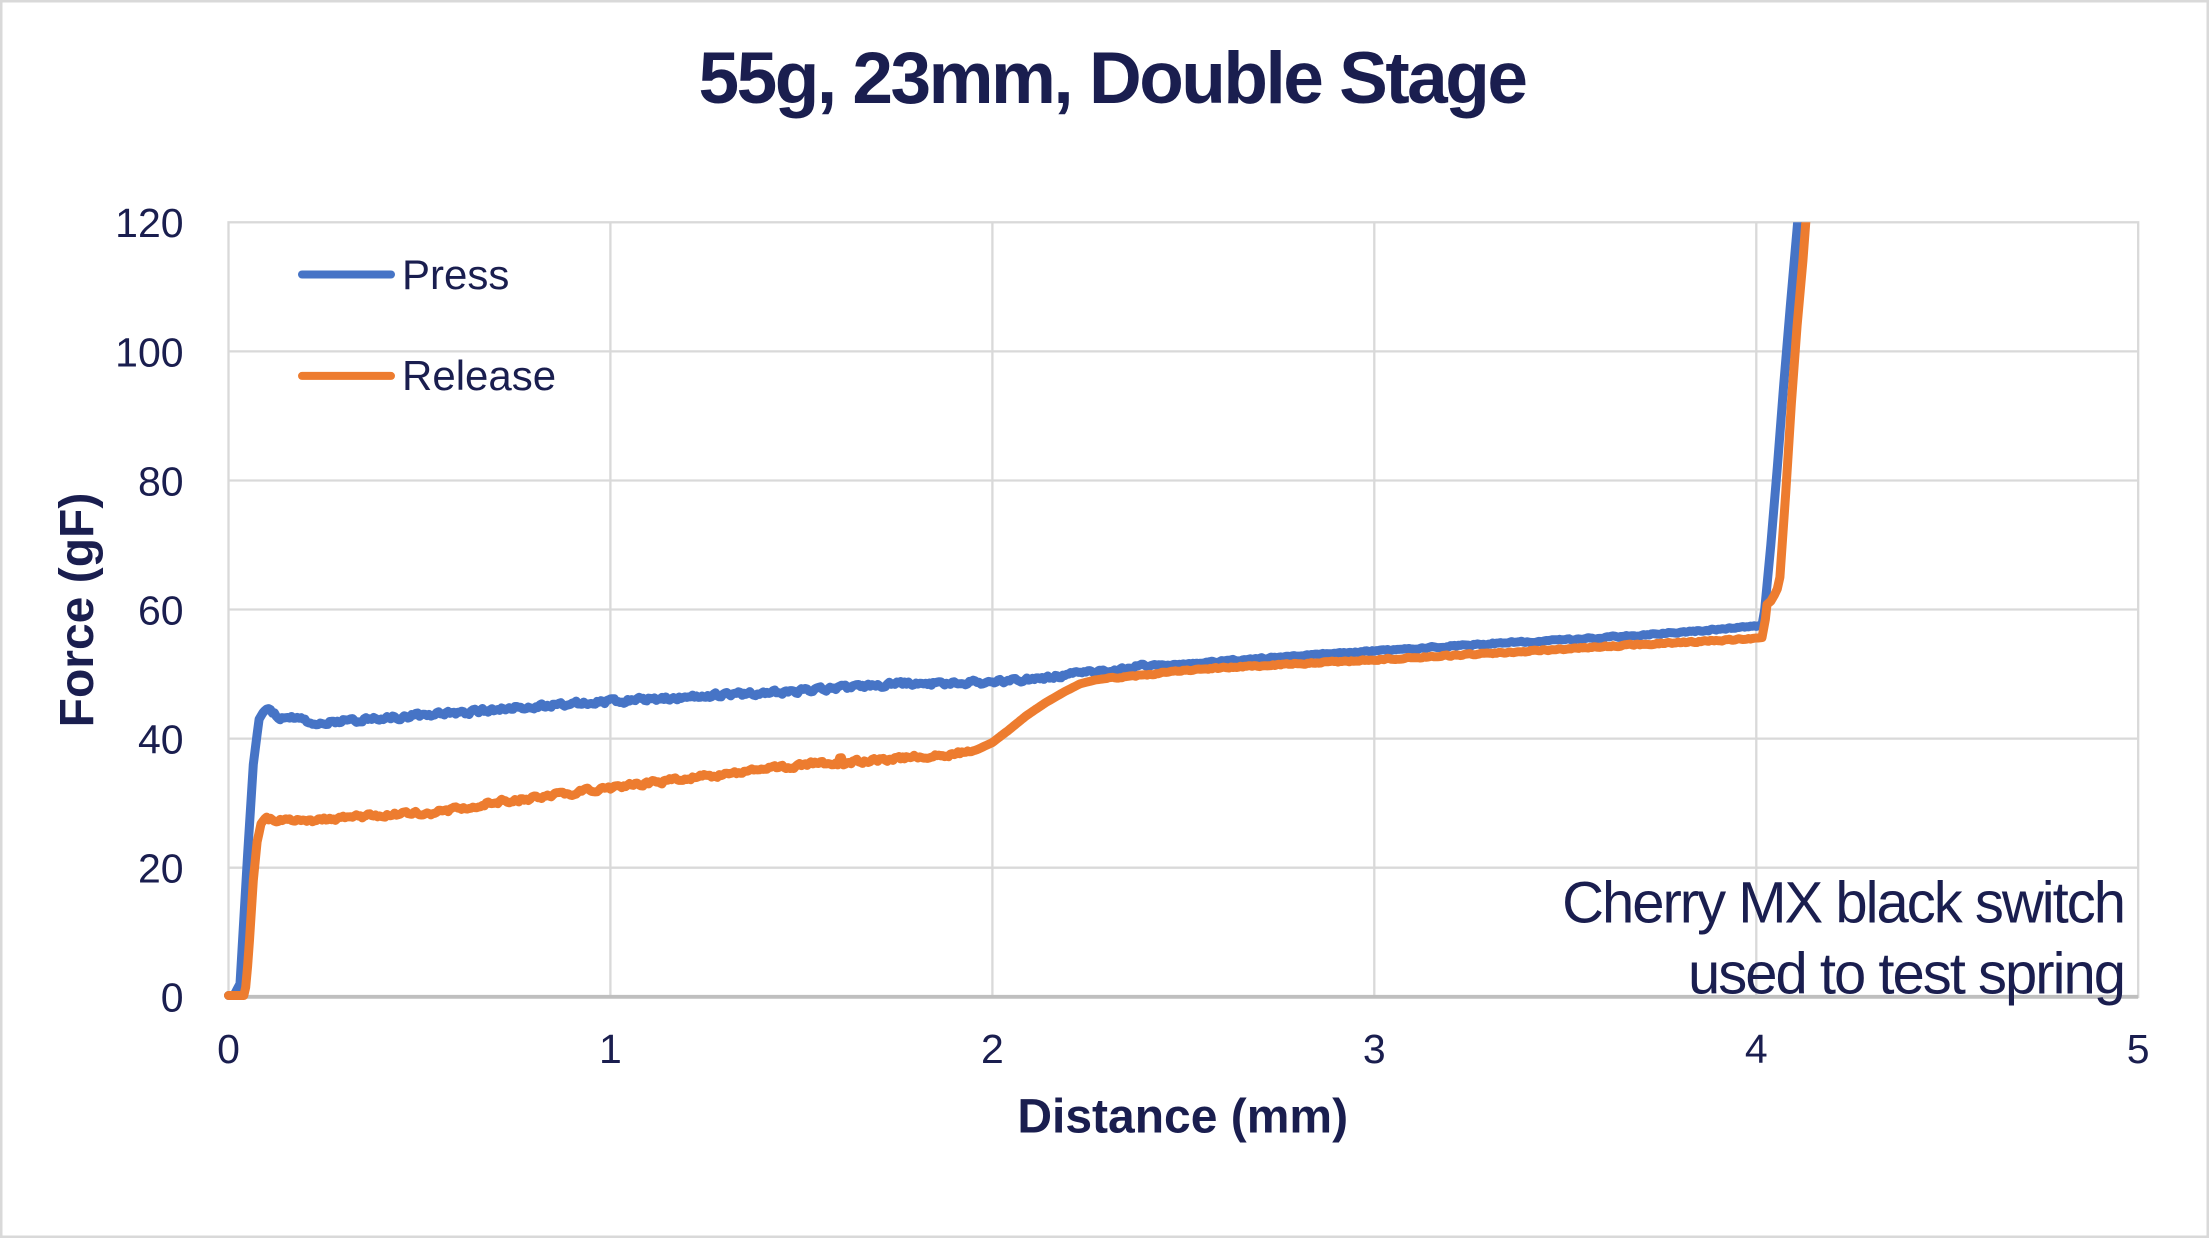  Describe the element at coordinates (992, 1049) in the screenshot. I see `svg-text: 2` at that location.